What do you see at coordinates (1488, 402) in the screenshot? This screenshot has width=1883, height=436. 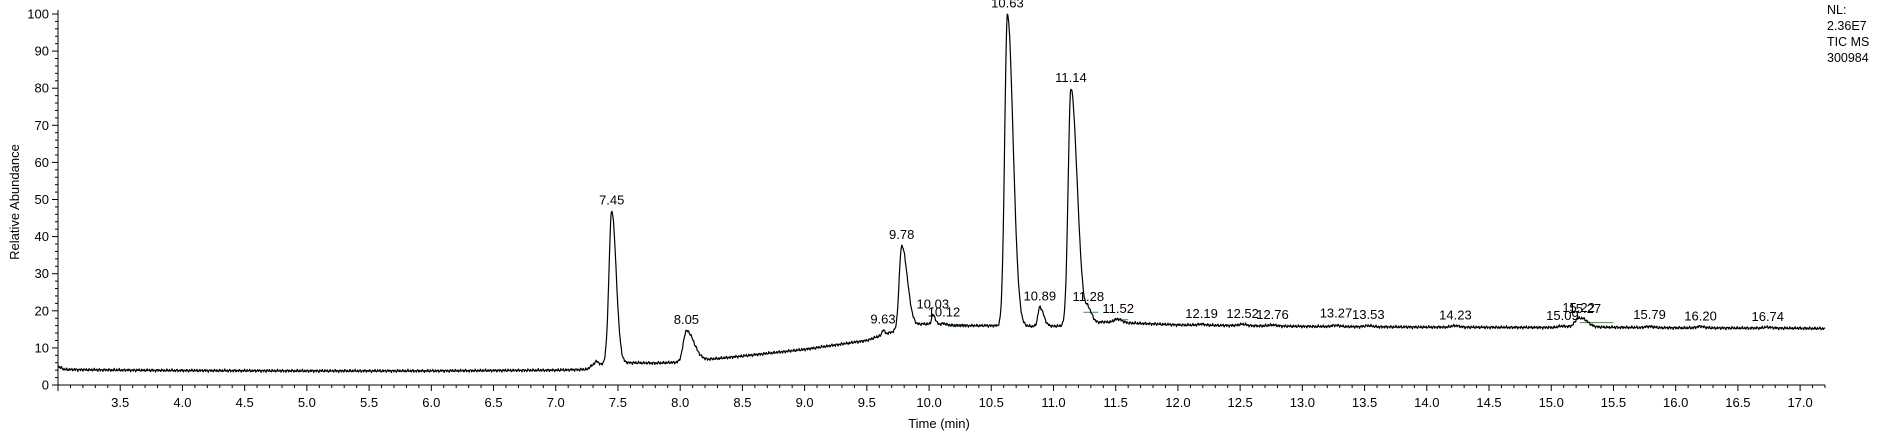 I see `x-tick-label: 14.5` at bounding box center [1488, 402].